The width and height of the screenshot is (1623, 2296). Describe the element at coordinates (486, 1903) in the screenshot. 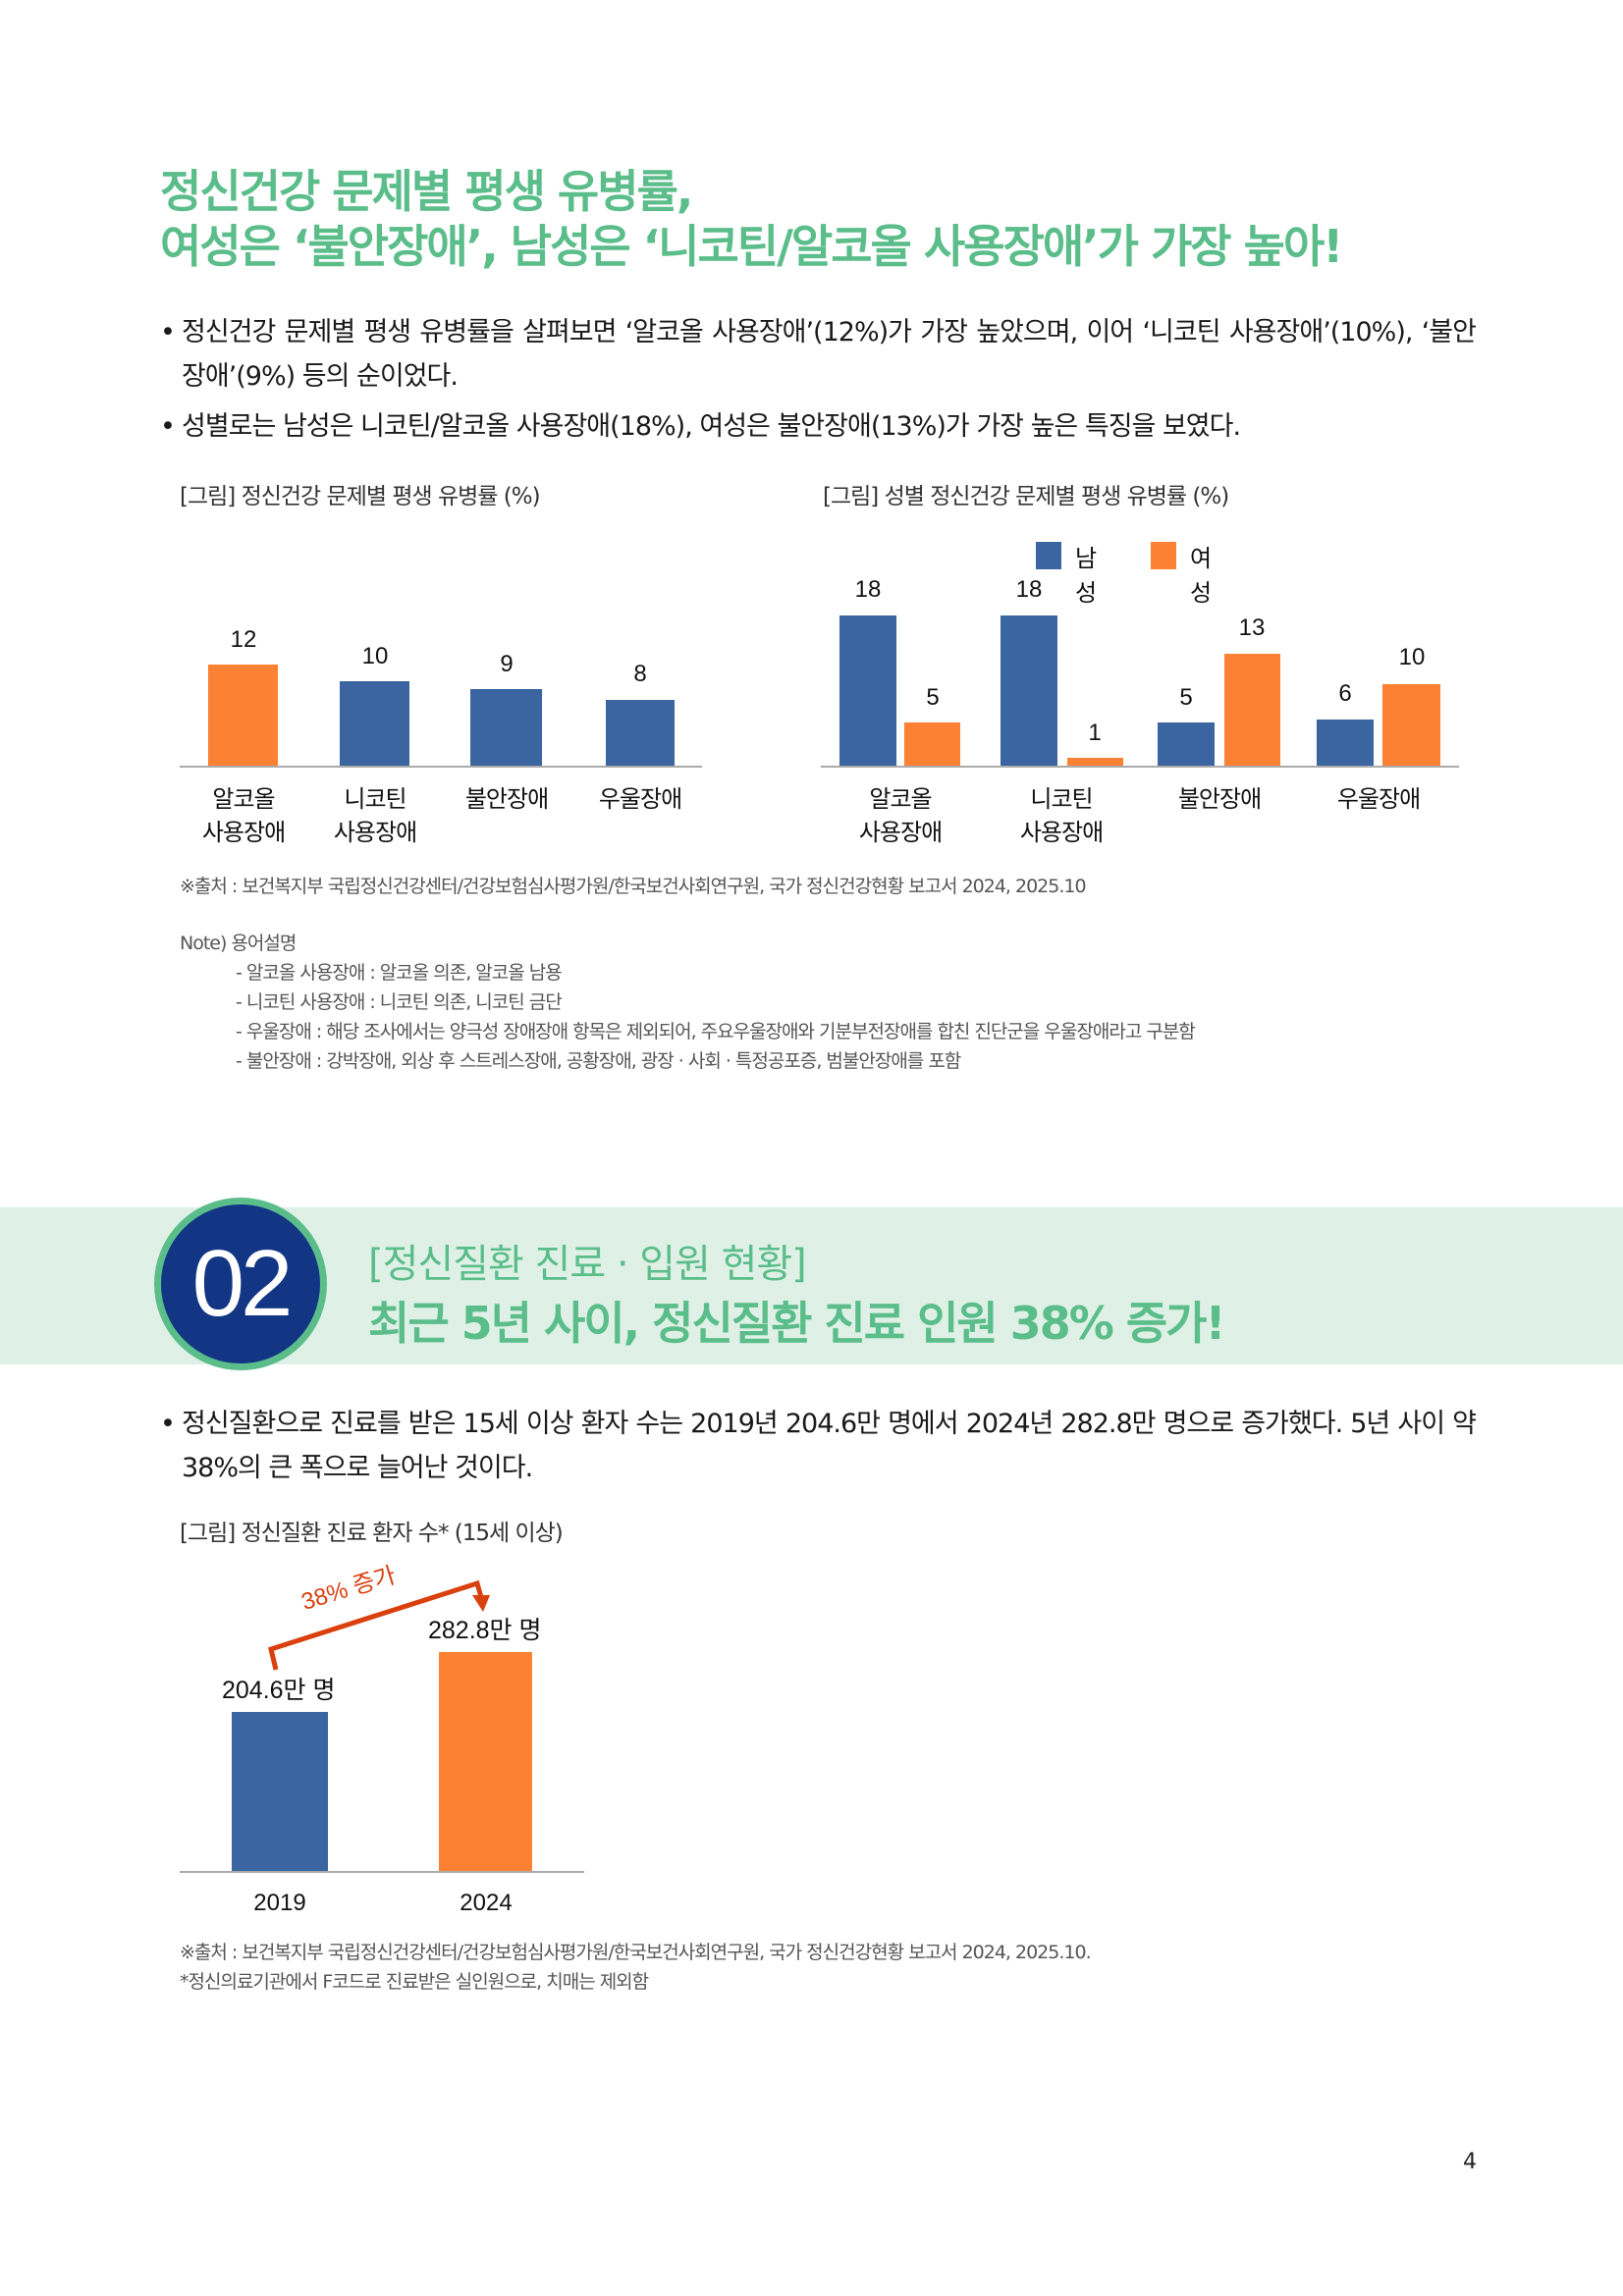

I see `category-label: 2024` at that location.